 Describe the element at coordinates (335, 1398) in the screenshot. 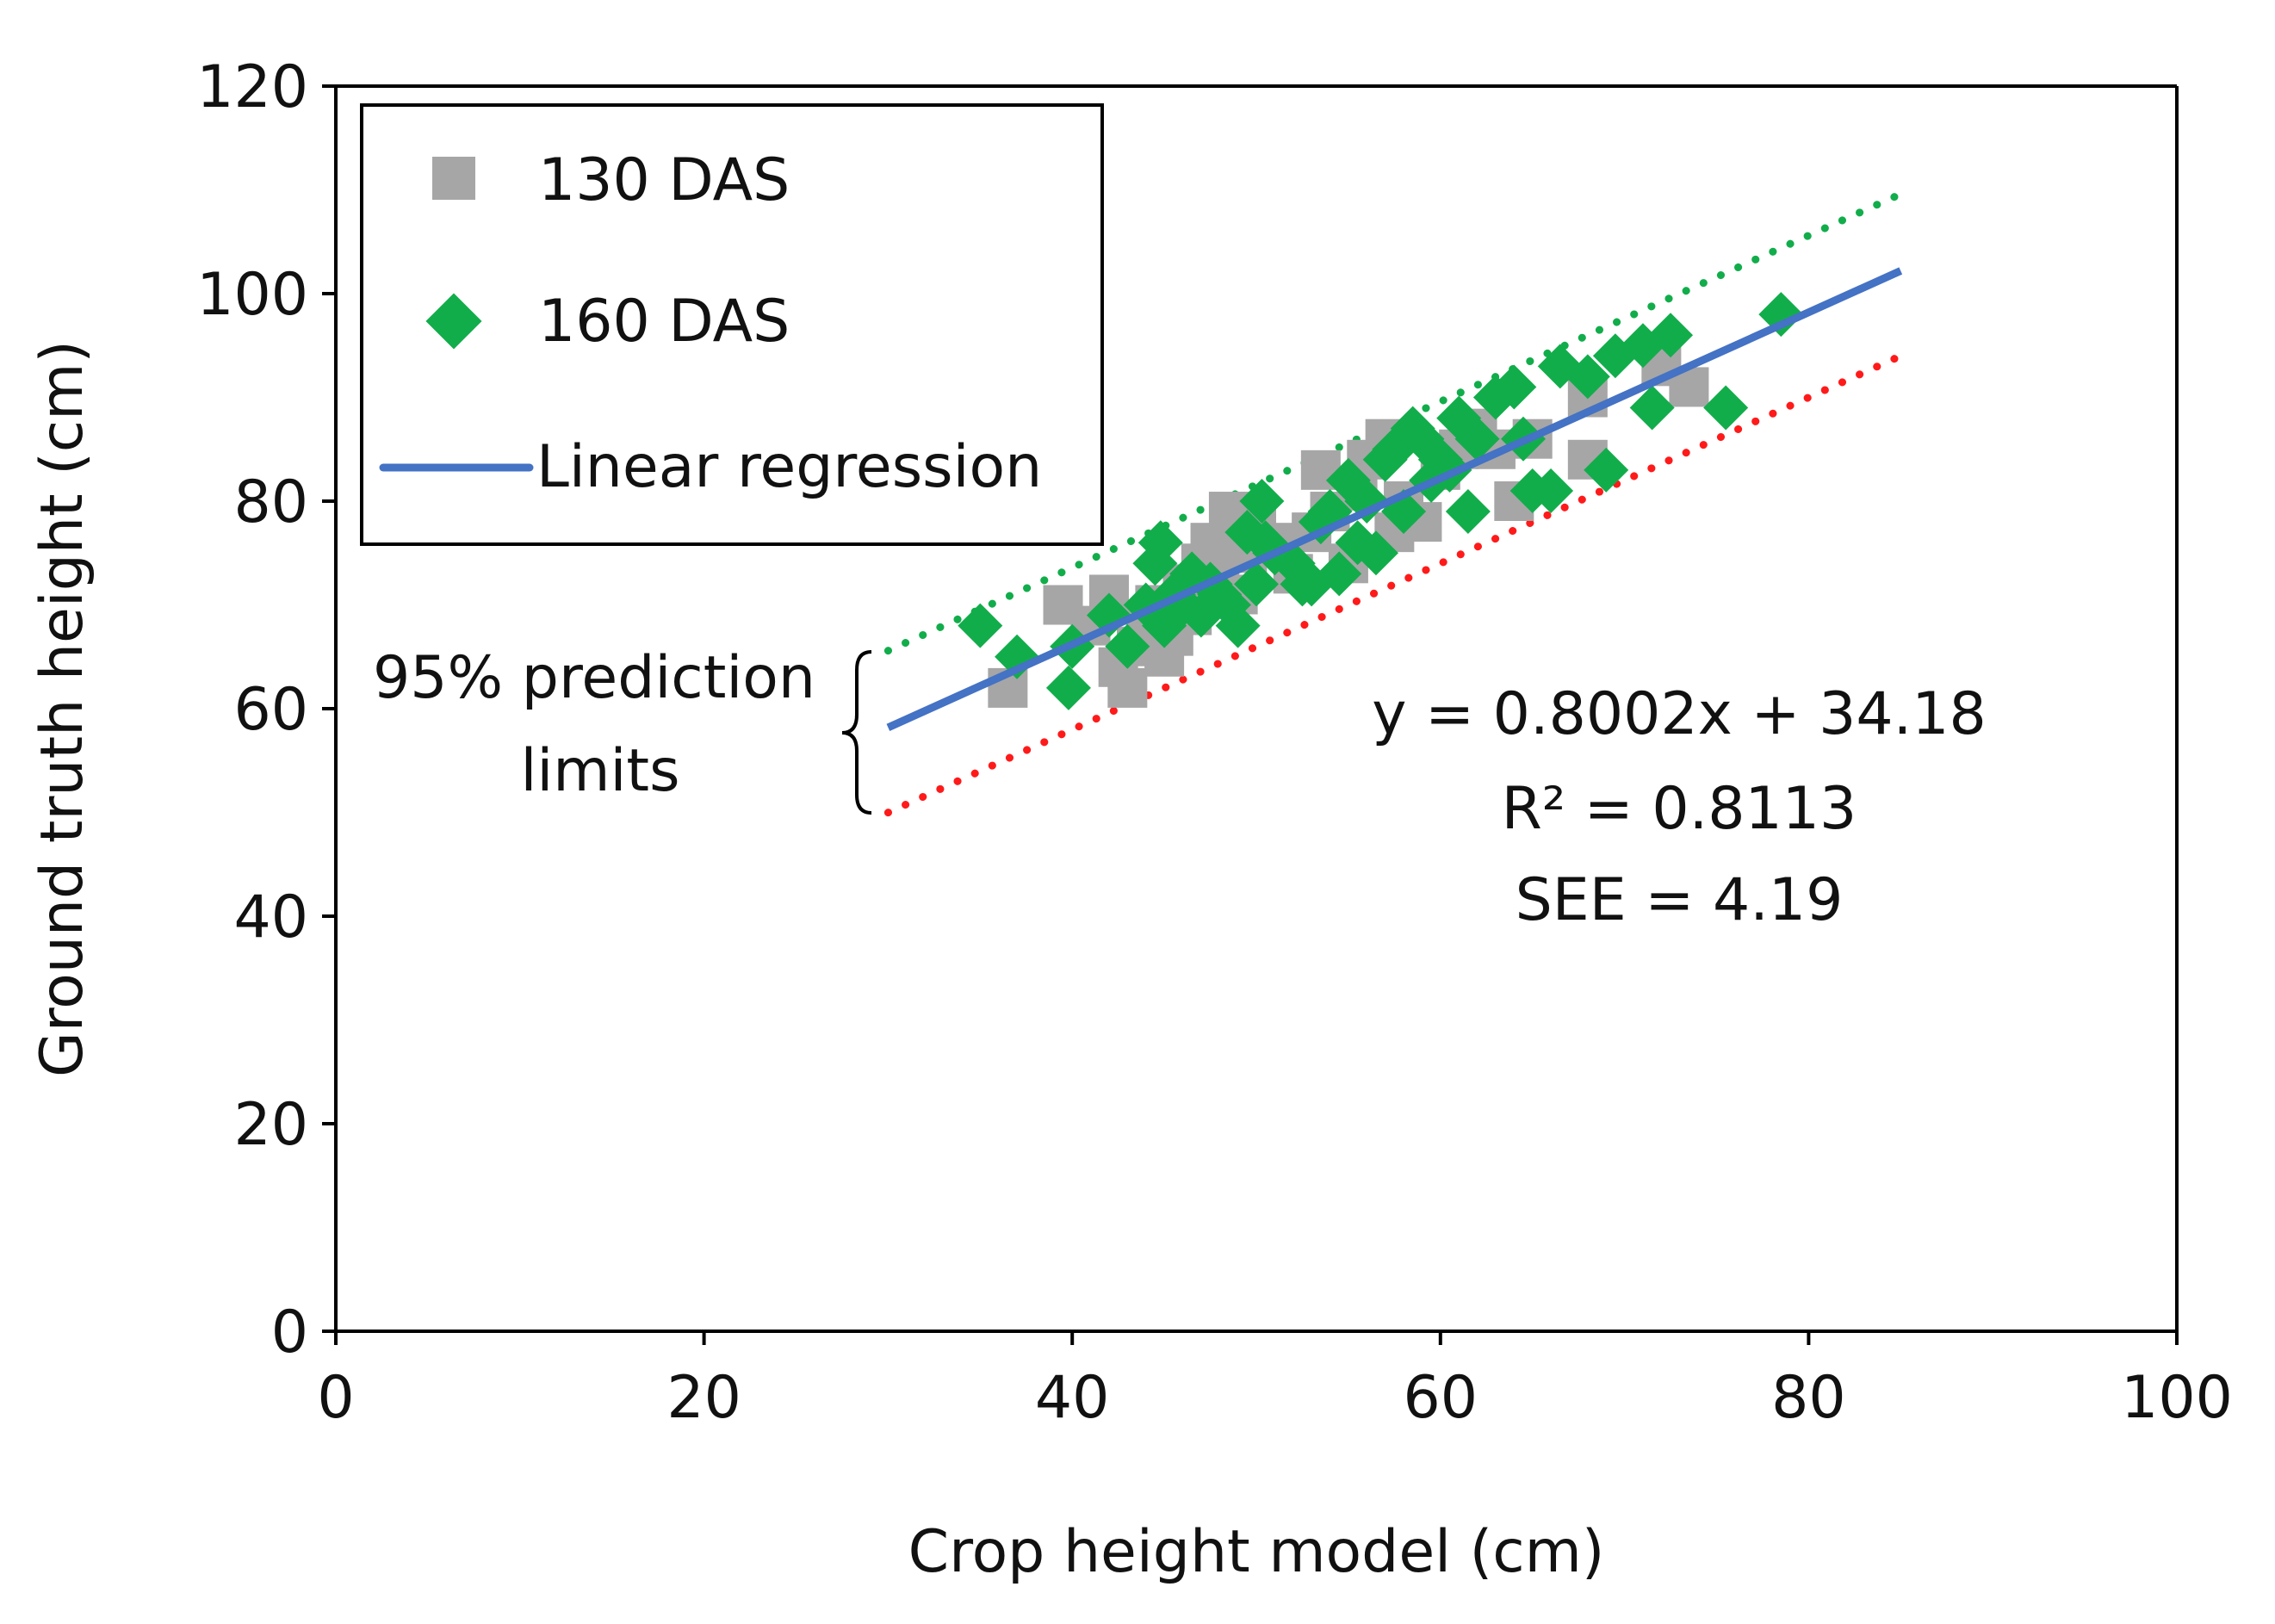

I see `x-tick-label-0: 0` at that location.